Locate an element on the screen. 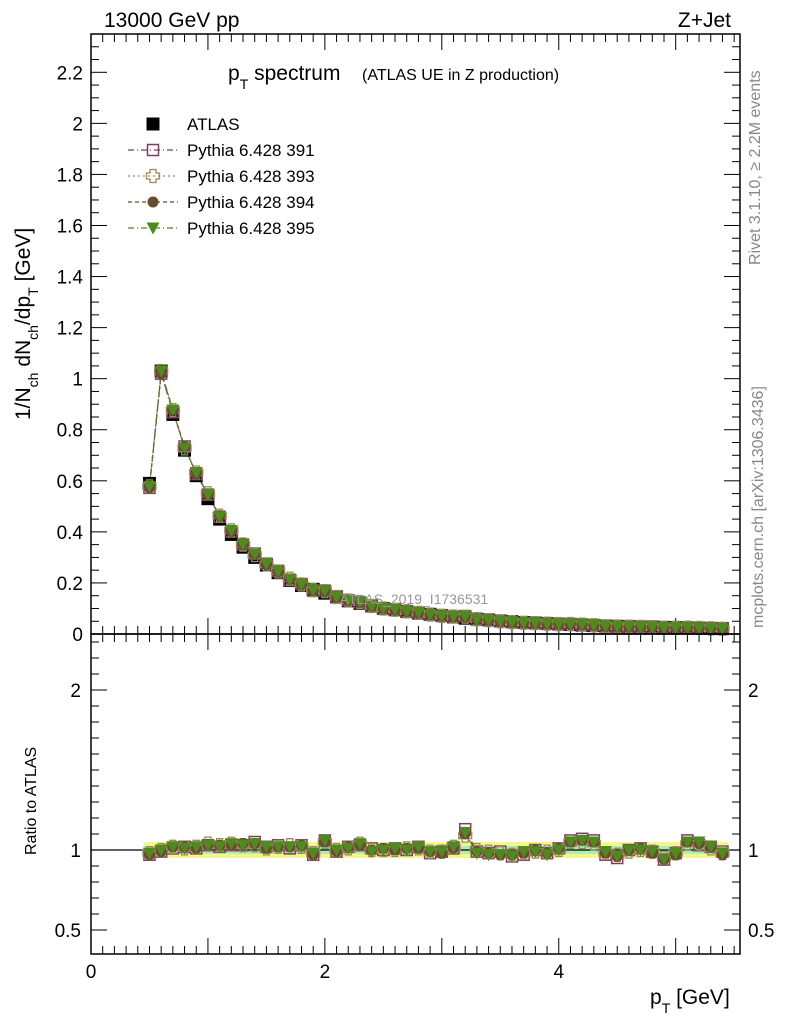  ratio-y-tick-label-right: 1 is located at coordinates (753, 851).